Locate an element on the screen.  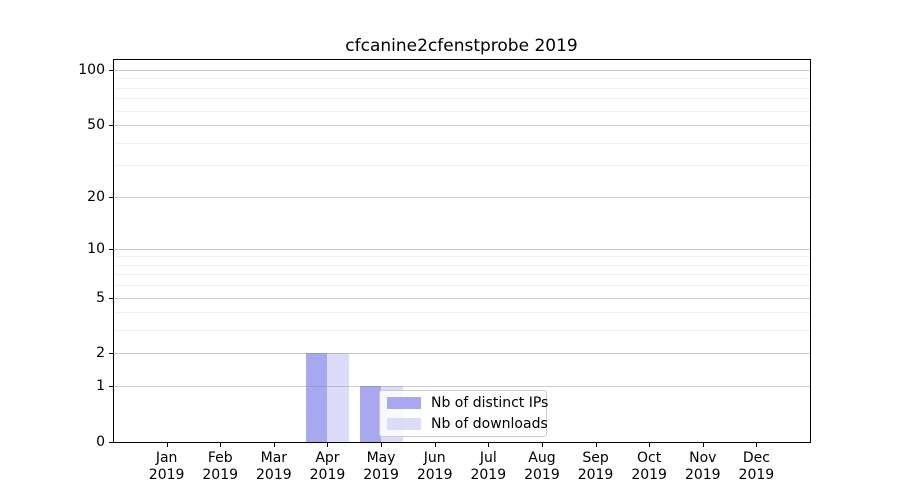
legend-item-nb-of-distinct-ips: Nb of distinct IPs is located at coordinates (467, 403).